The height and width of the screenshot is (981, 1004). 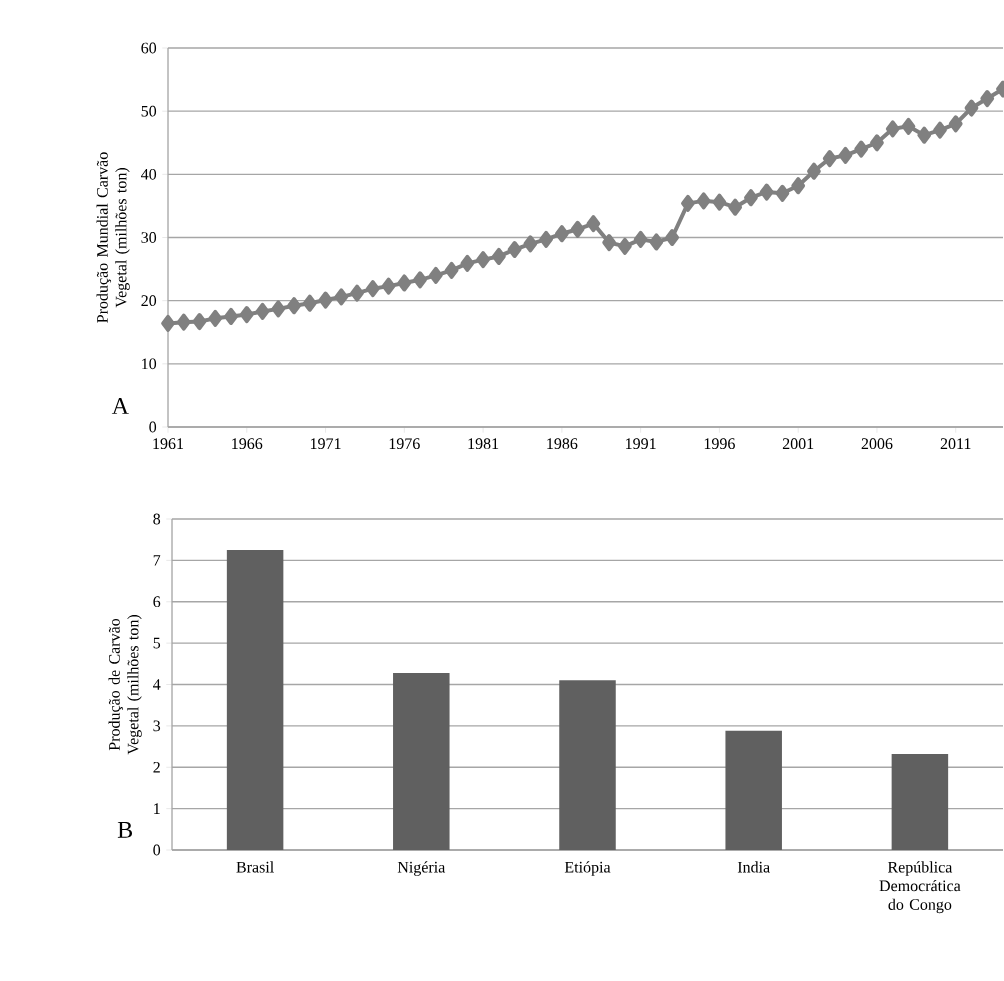 What do you see at coordinates (877, 444) in the screenshot?
I see `x-tick-label: 2006` at bounding box center [877, 444].